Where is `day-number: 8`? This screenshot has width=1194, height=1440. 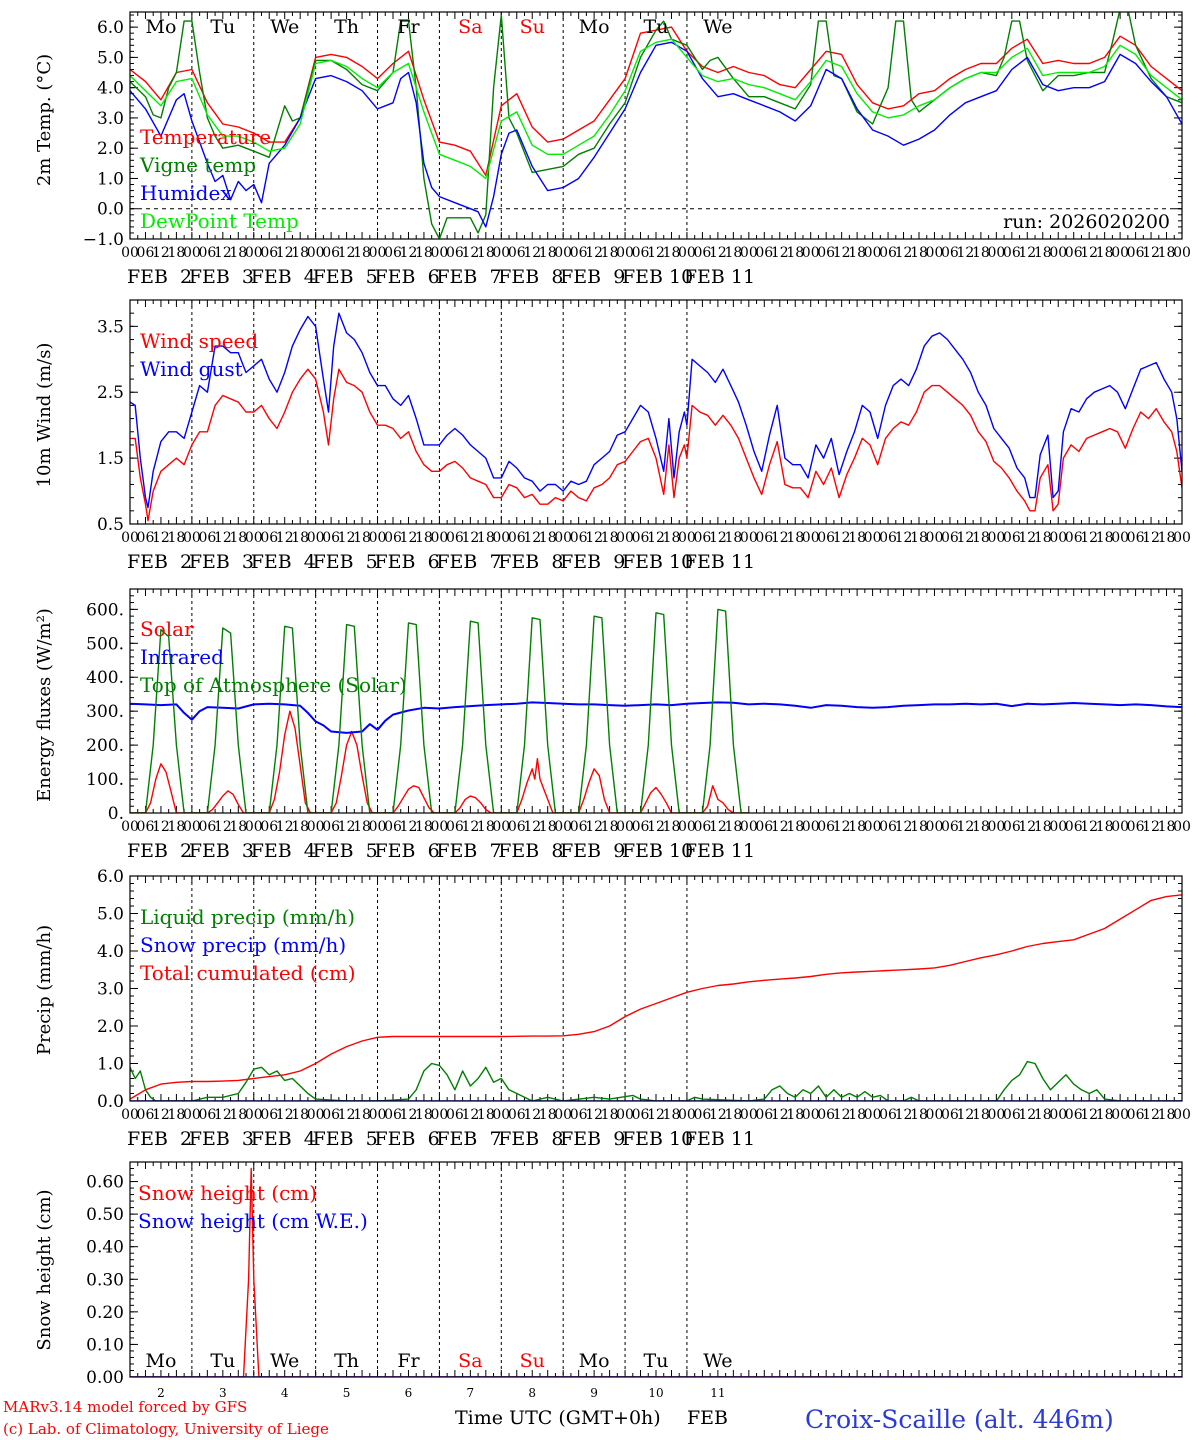
day-number: 8 is located at coordinates (532, 1393).